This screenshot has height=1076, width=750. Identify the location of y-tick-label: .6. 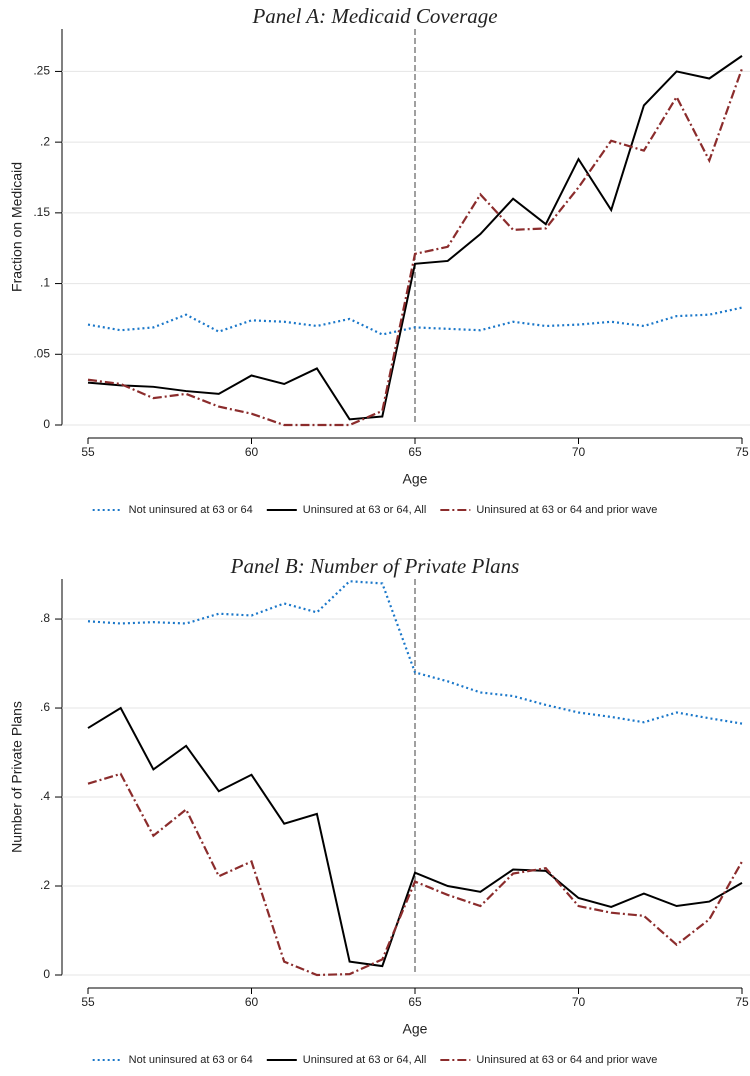
(45, 707).